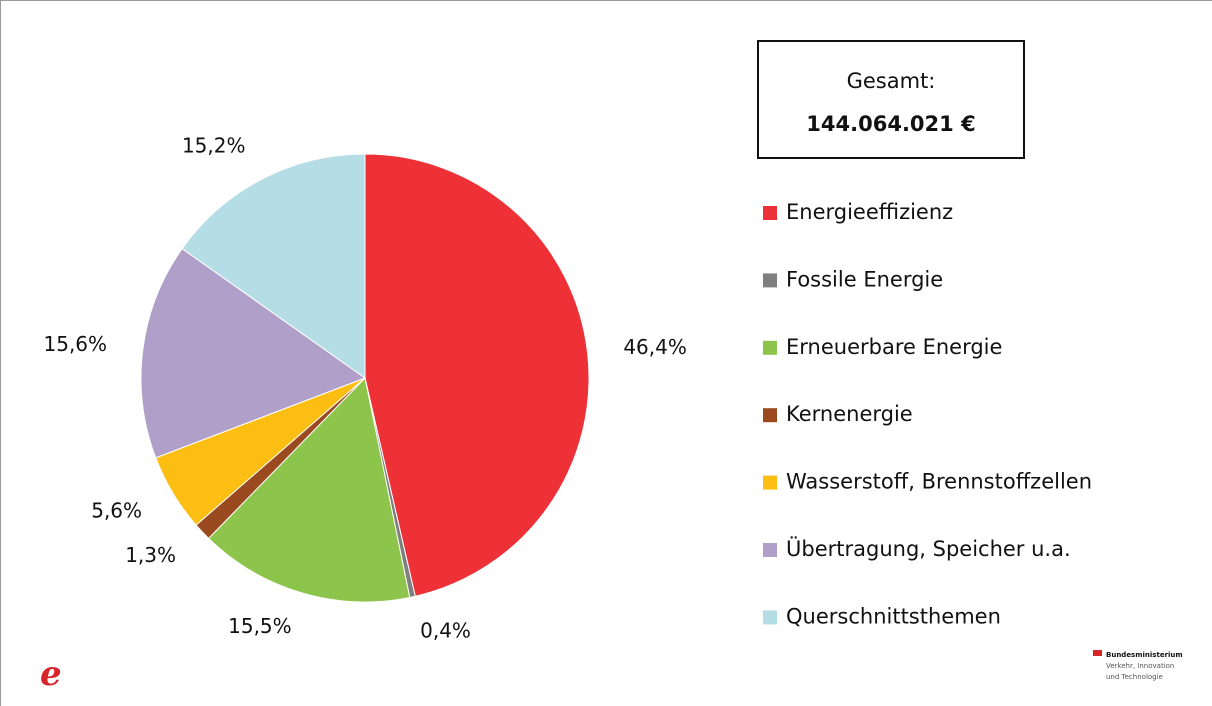  What do you see at coordinates (893, 616) in the screenshot?
I see `legend-label: Querschnittsthemen` at bounding box center [893, 616].